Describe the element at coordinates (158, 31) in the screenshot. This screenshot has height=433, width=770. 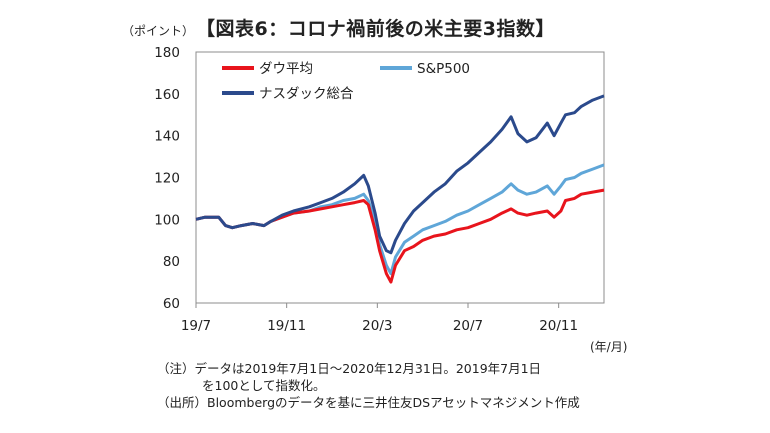
I see `y-axis-unit-label: （ポイント）` at that location.